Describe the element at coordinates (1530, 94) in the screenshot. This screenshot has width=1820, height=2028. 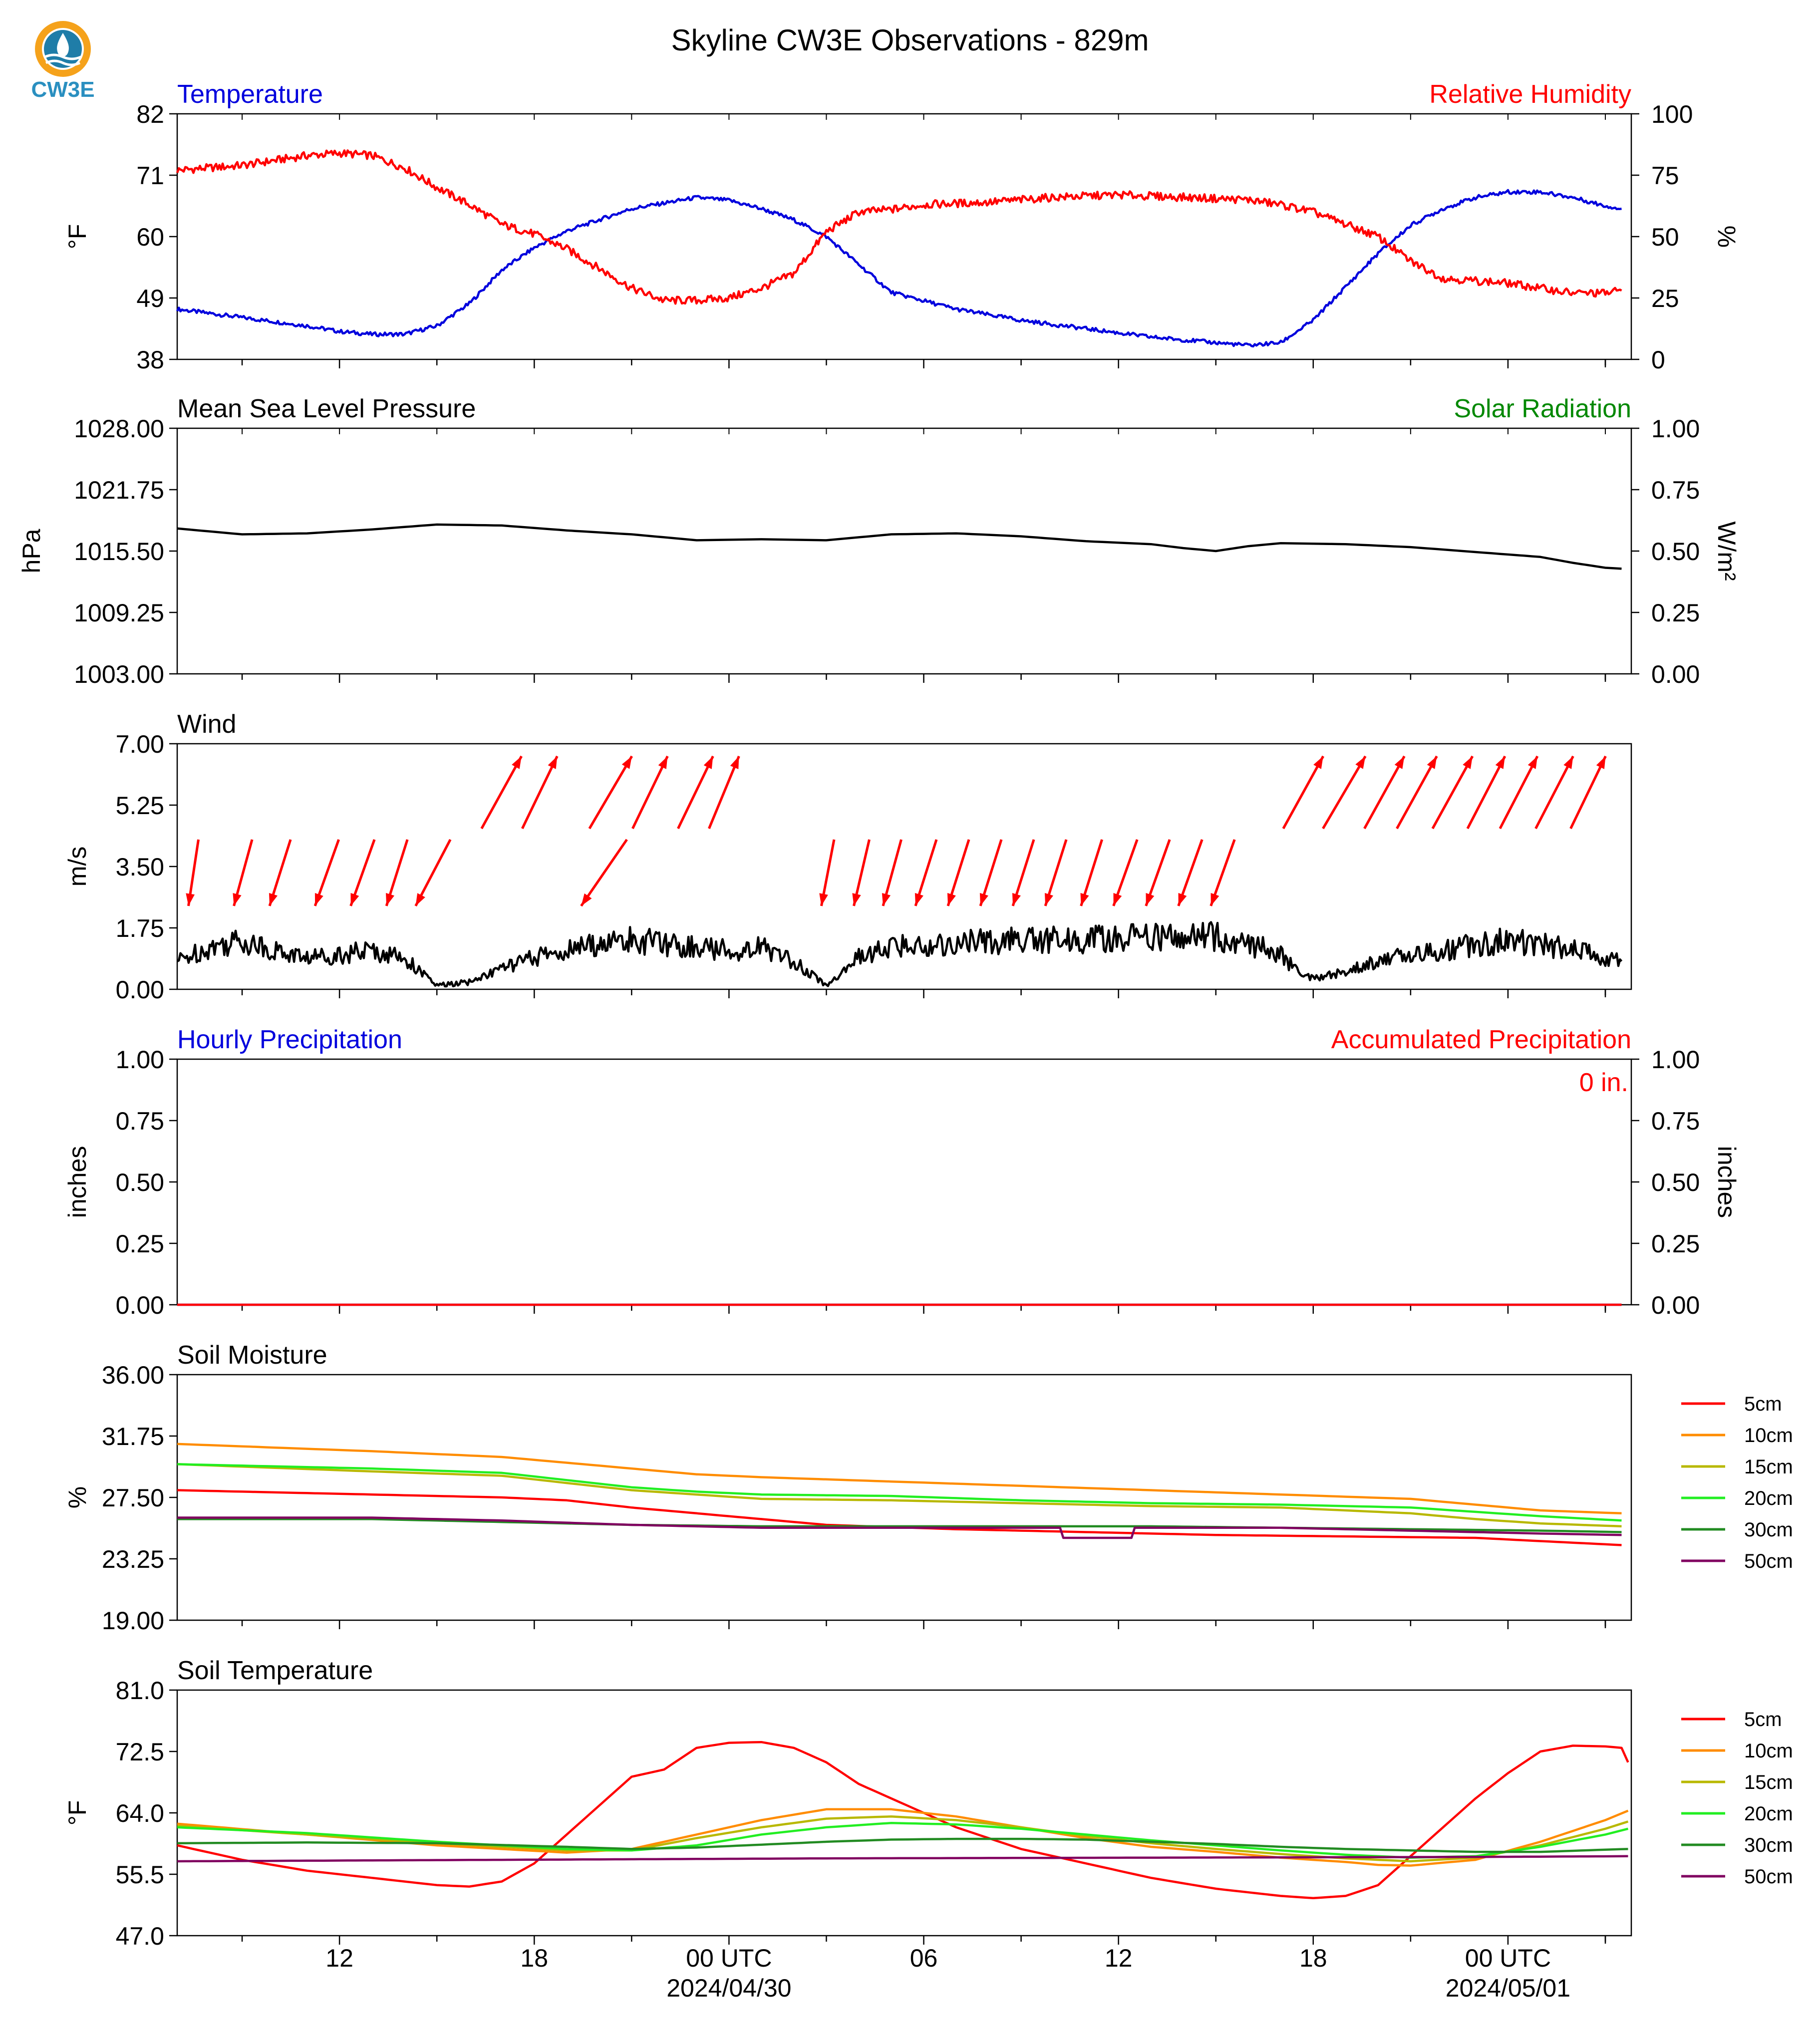
I see `panel-title-right: Relative Humidity` at that location.